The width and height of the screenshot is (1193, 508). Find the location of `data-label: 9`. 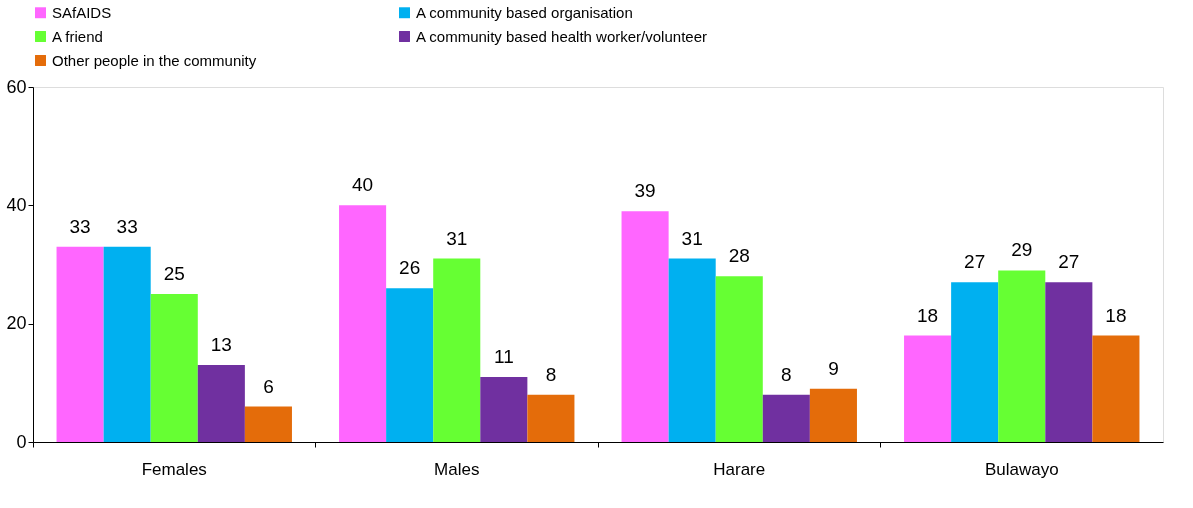

data-label: 9 is located at coordinates (833, 368).